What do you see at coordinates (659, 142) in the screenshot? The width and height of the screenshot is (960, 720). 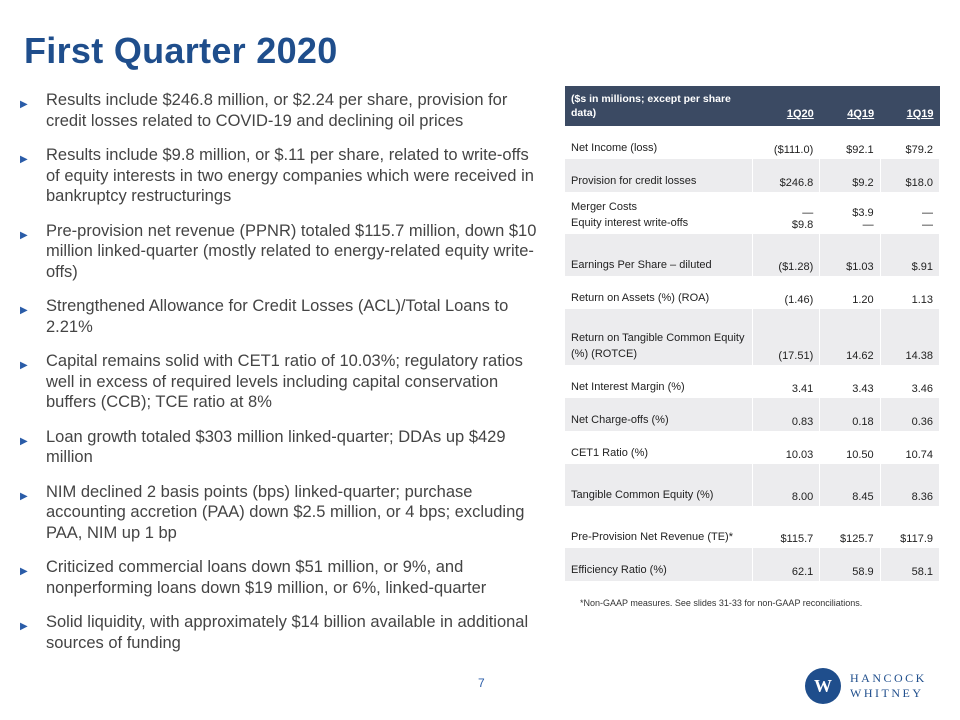 I see `row-label: Net Income (loss)` at bounding box center [659, 142].